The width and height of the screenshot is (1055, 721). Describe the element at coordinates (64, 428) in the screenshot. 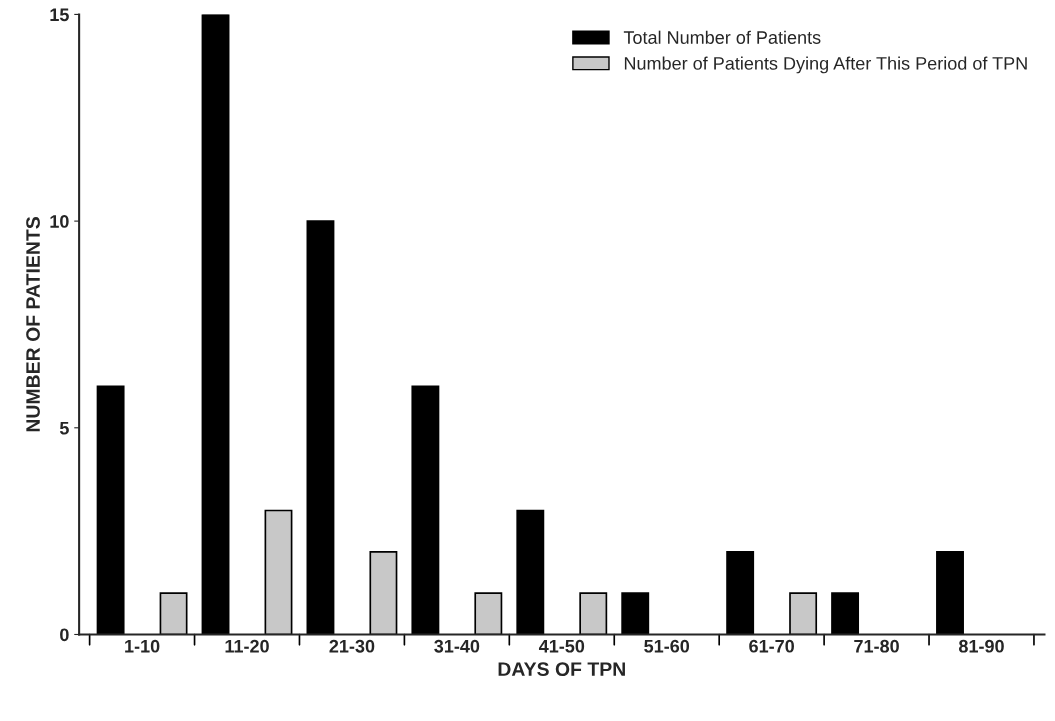

I see `y-tick-label: 5` at that location.